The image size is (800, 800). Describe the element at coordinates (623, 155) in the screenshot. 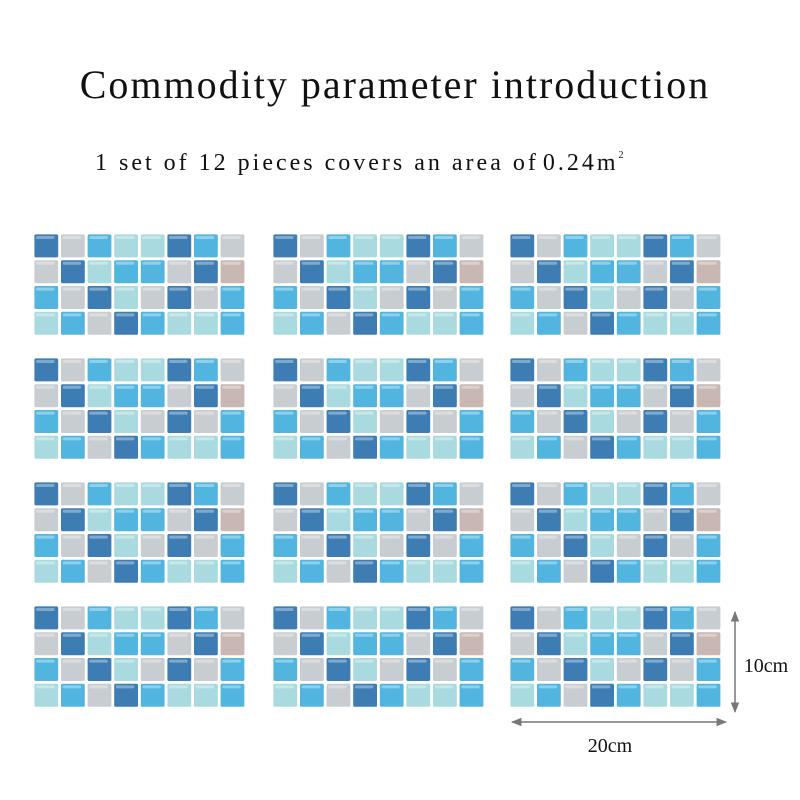

I see `subtitle-superscript: 2` at that location.